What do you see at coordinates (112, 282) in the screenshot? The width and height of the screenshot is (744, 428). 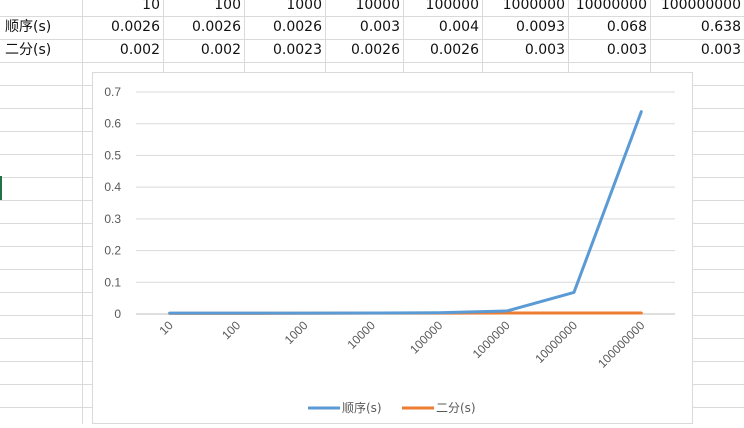 I see `y-tick-label: 0.1` at bounding box center [112, 282].